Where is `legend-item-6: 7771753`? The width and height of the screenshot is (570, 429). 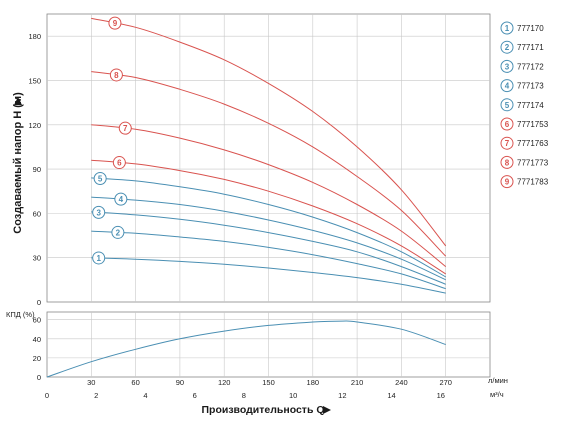 legend-item-6: 7771753 is located at coordinates (533, 124).